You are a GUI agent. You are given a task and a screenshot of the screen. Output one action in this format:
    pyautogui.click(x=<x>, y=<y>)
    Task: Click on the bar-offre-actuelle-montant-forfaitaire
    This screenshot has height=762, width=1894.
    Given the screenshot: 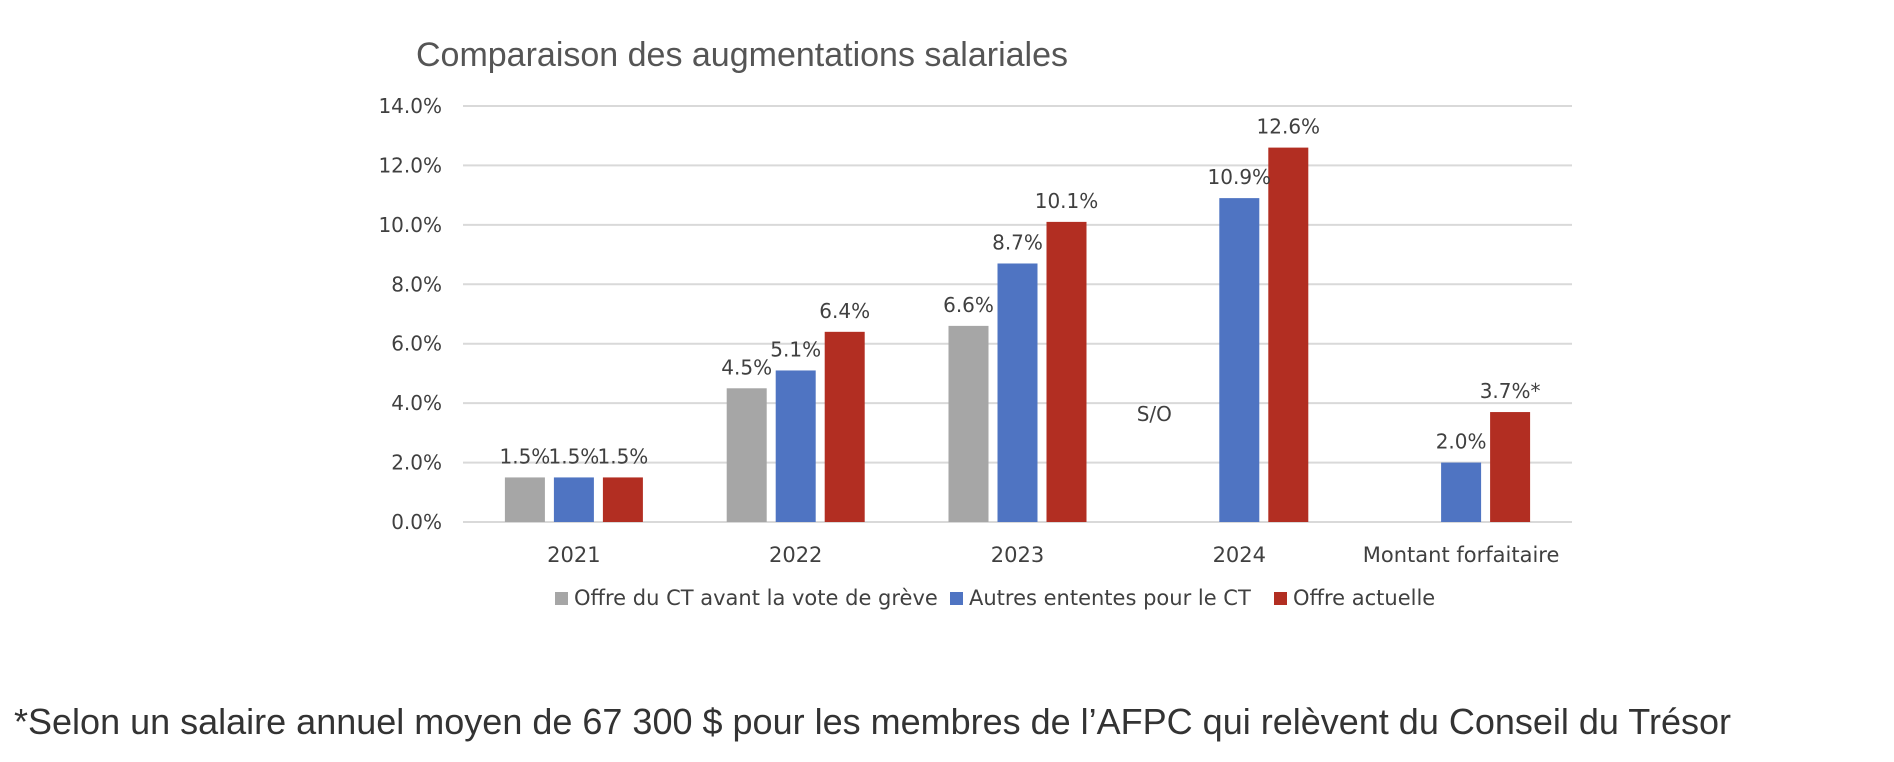 What is the action you would take?
    pyautogui.click(x=1510, y=467)
    